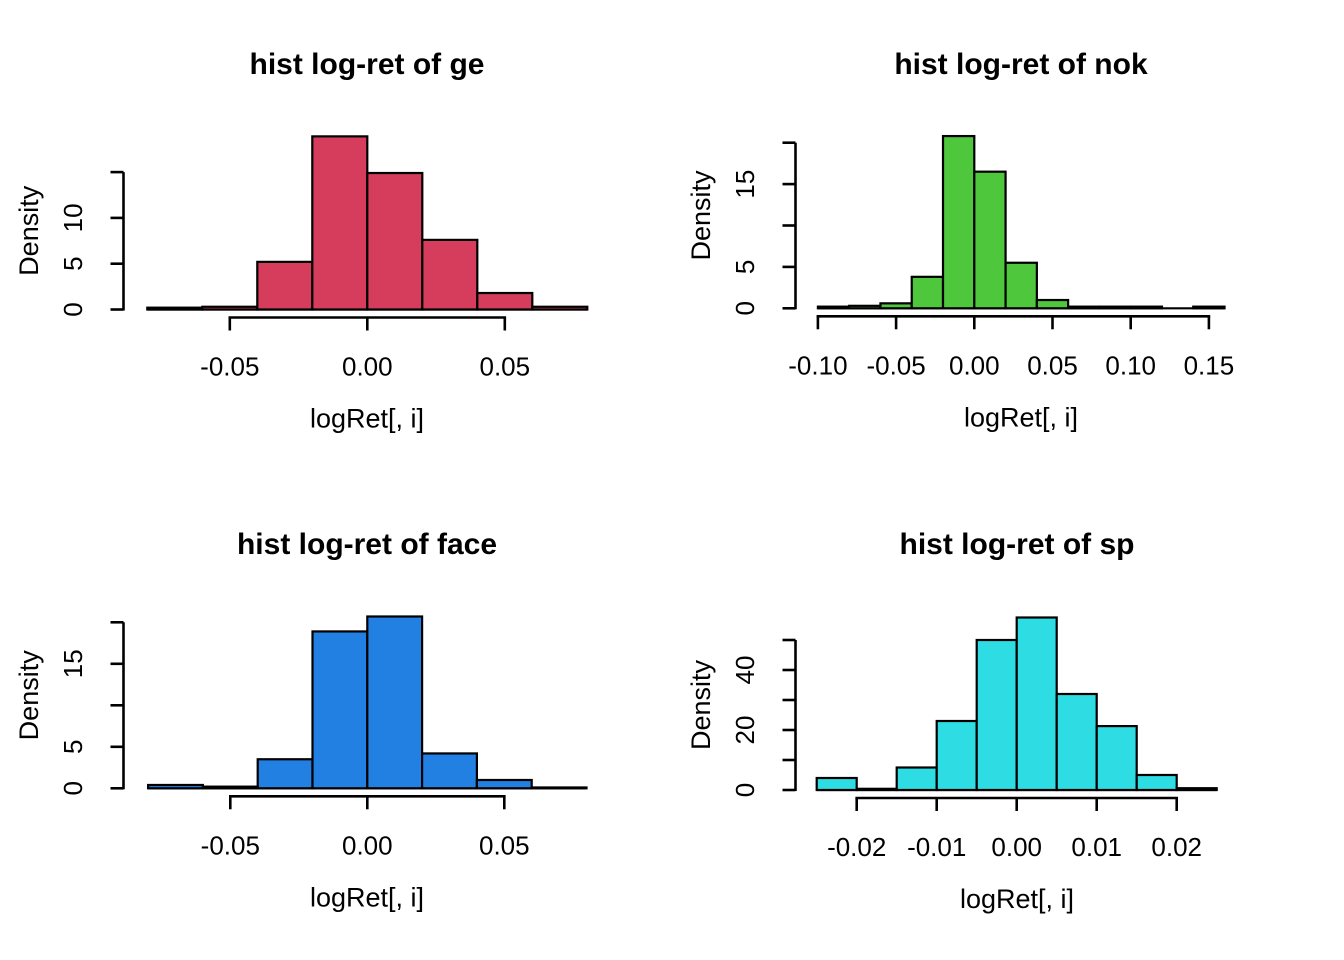  I want to click on x-tick-label: 0.02, so click(1176, 847).